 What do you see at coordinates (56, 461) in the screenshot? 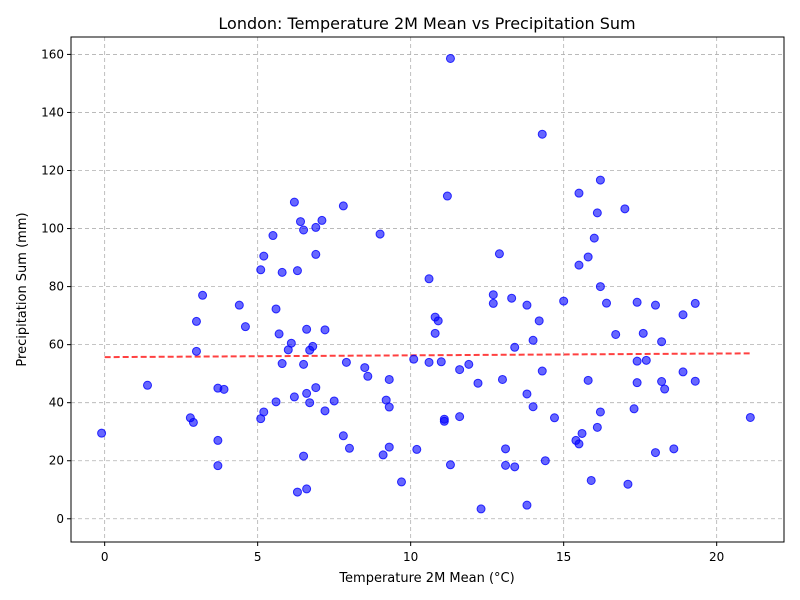
I see `y-tick-label: 20` at bounding box center [56, 461].